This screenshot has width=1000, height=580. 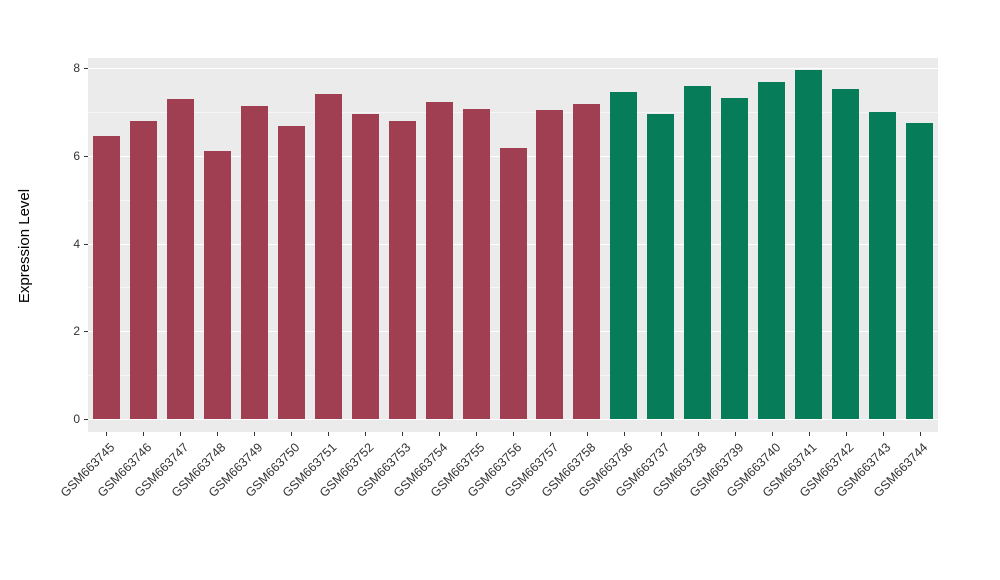 I want to click on bar-GSM663756, so click(x=513, y=283).